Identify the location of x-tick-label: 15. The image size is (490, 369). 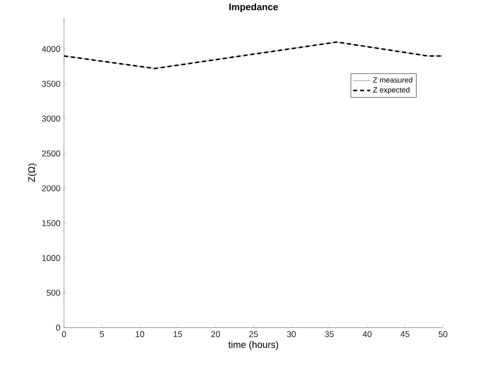
(178, 334).